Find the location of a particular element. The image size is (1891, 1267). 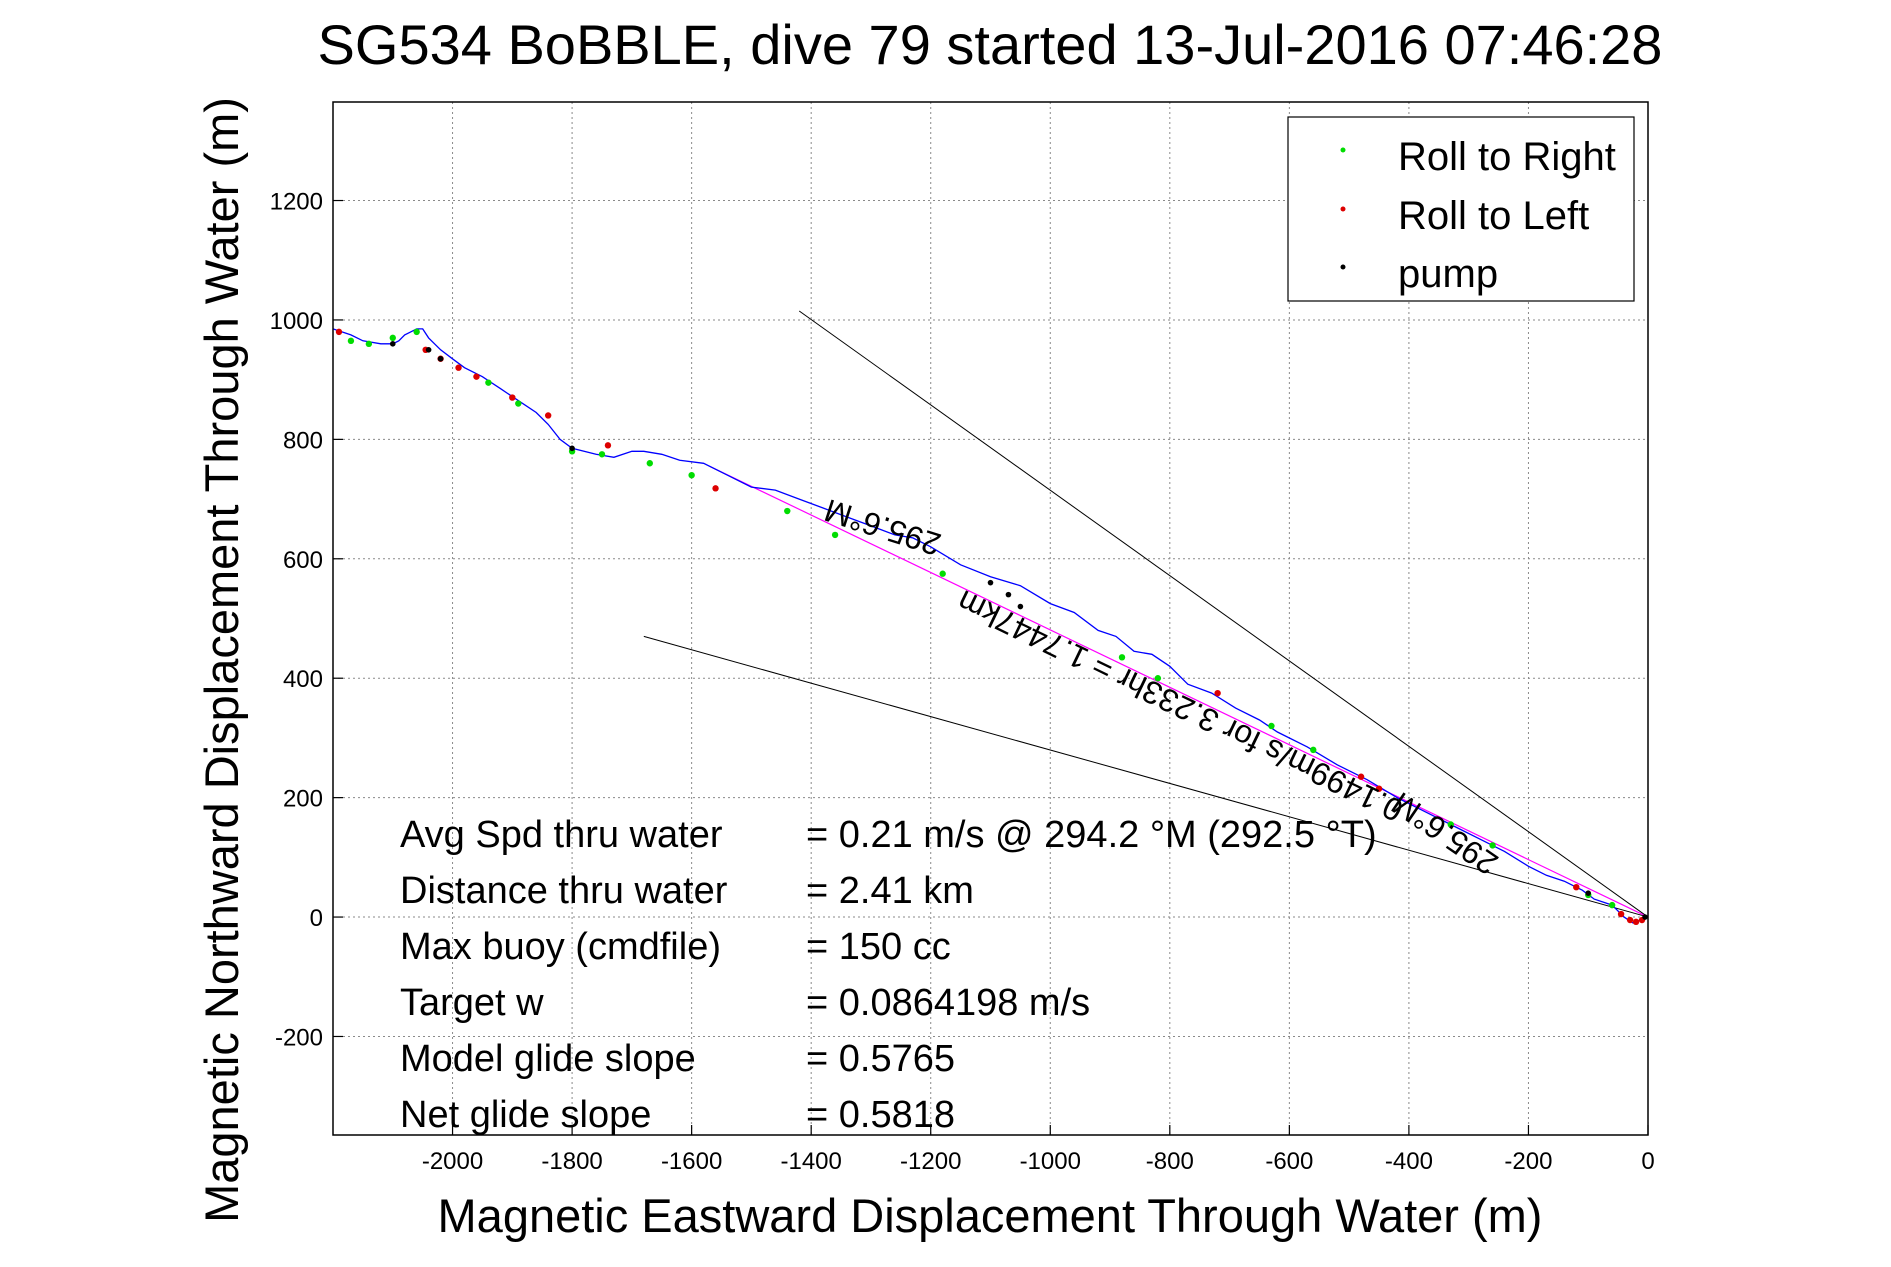

y-tick-label: -200 is located at coordinates (299, 1037).